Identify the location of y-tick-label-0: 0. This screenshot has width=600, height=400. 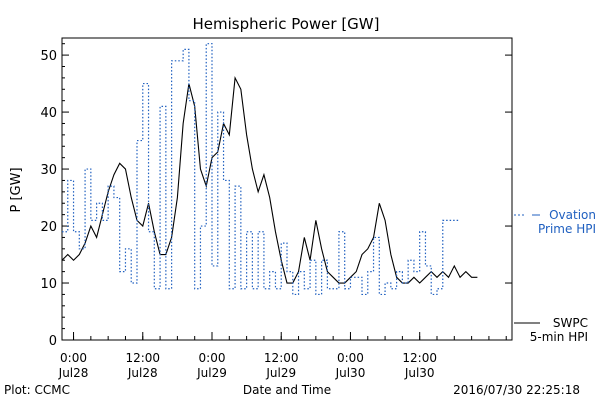
(53, 341).